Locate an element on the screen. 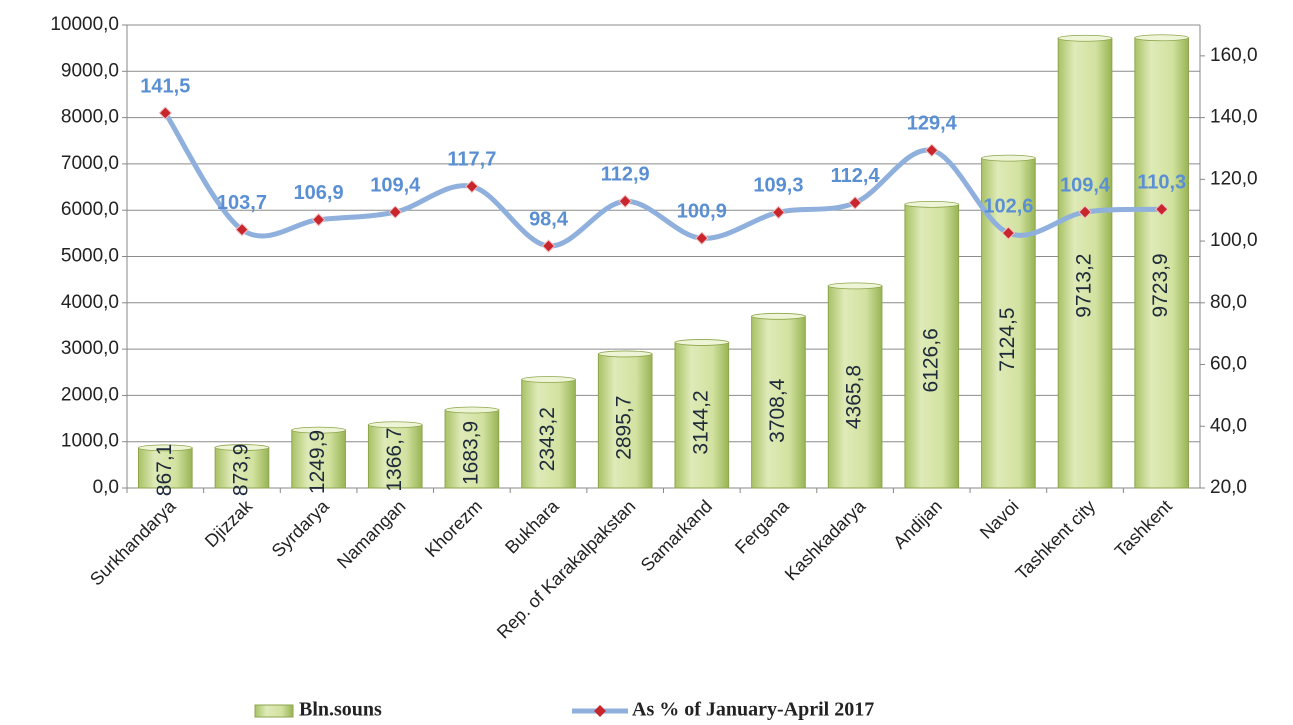 This screenshot has width=1293, height=725. x-tick-label: Rep. of Karakalpakstan is located at coordinates (566, 569).